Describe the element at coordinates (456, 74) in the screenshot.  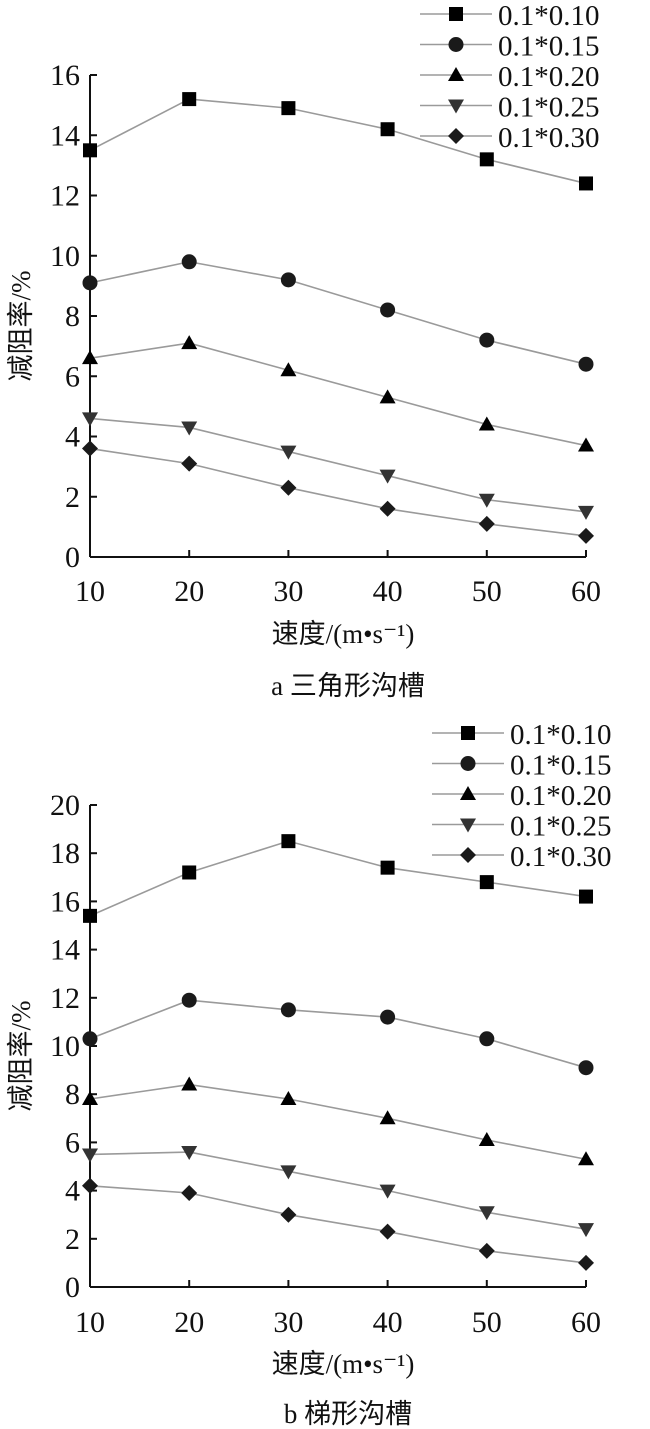
I see `legend-marker-triangle-up` at that location.